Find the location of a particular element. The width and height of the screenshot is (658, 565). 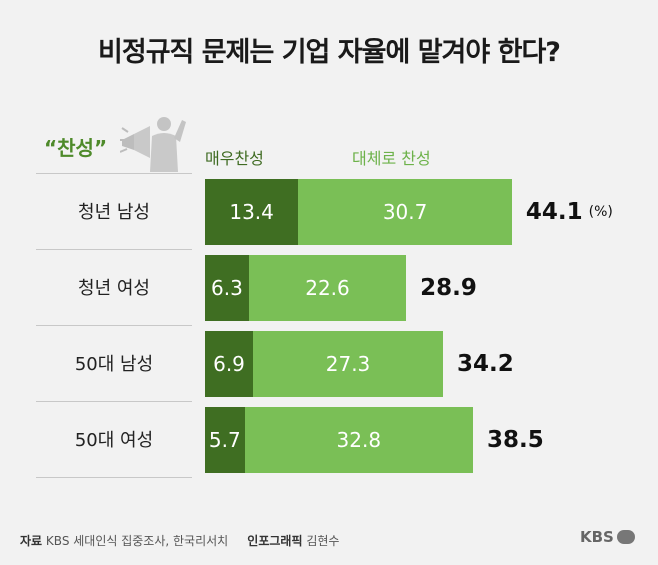

bar-strong-support: 5.7 is located at coordinates (225, 440).